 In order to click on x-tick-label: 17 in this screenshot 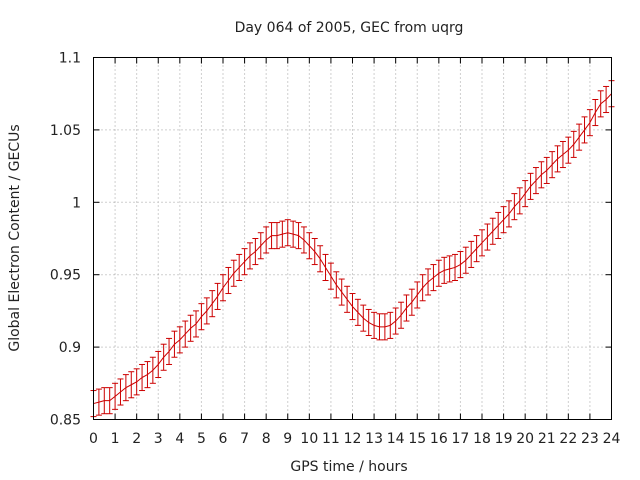, I will do `click(461, 439)`.